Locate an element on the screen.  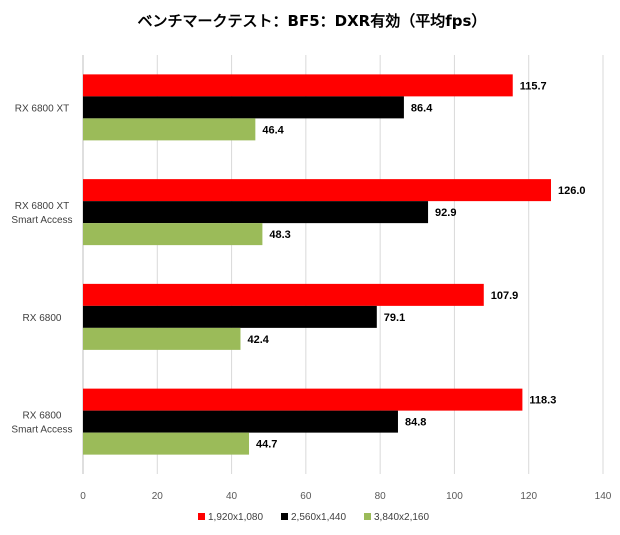
data-label: 46.4 is located at coordinates (273, 130).